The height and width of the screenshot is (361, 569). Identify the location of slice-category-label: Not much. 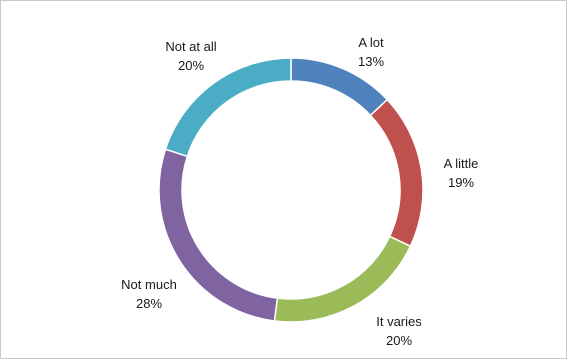
(149, 284).